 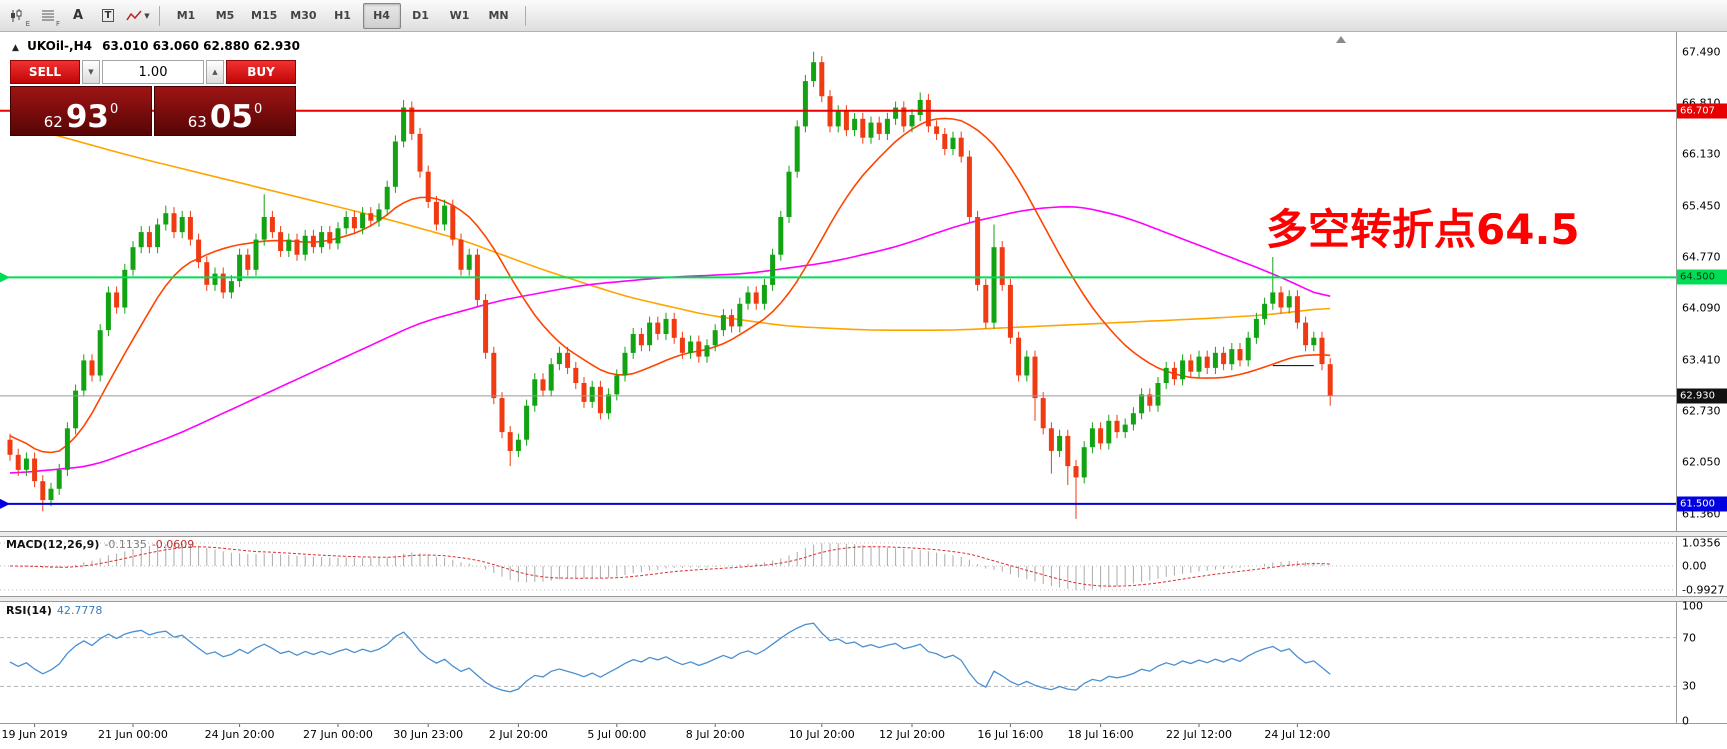 What do you see at coordinates (261, 72) in the screenshot?
I see `buy-button: BUY` at bounding box center [261, 72].